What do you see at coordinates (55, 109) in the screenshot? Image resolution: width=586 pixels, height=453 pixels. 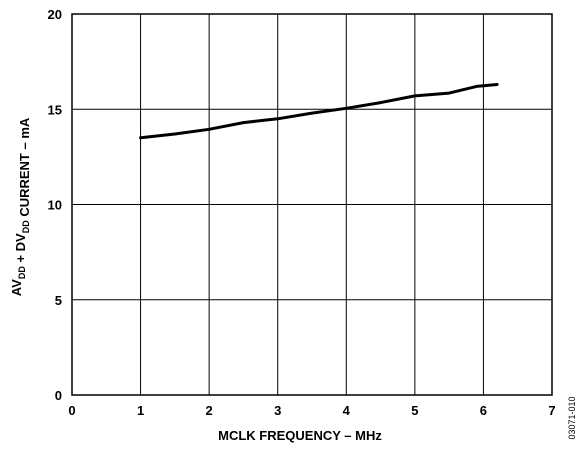 I see `y-tick-label: 15` at bounding box center [55, 109].